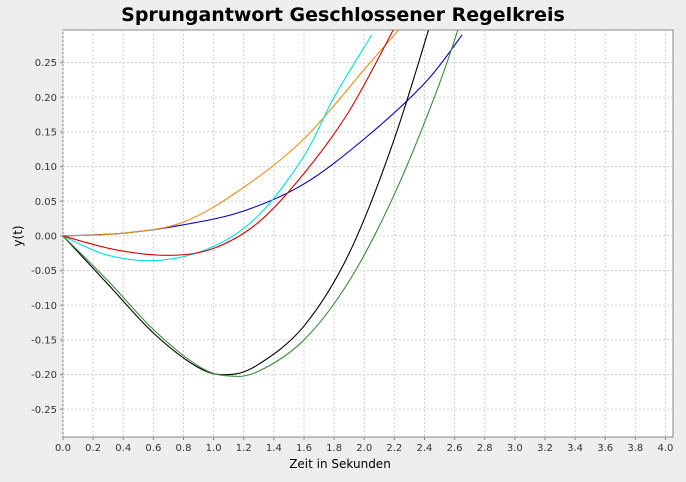 Image resolution: width=686 pixels, height=482 pixels. I want to click on y-tick-label: -0.20, so click(44, 375).